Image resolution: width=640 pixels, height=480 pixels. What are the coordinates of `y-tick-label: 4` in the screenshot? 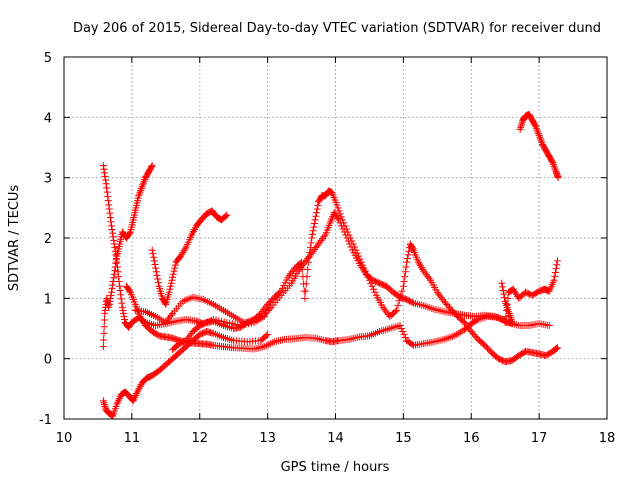 It's located at (48, 118).